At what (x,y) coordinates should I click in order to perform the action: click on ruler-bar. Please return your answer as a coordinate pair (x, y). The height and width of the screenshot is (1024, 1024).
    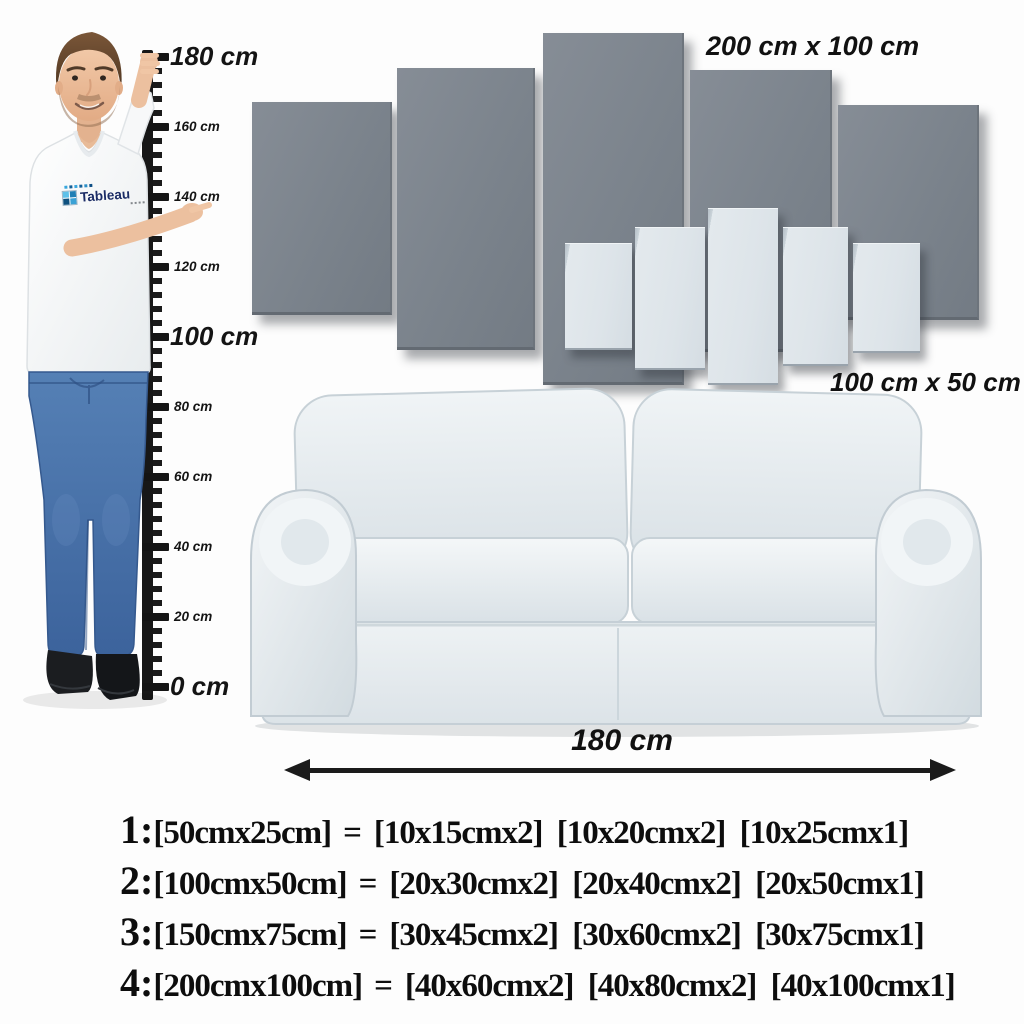
    Looking at the image, I should click on (147, 375).